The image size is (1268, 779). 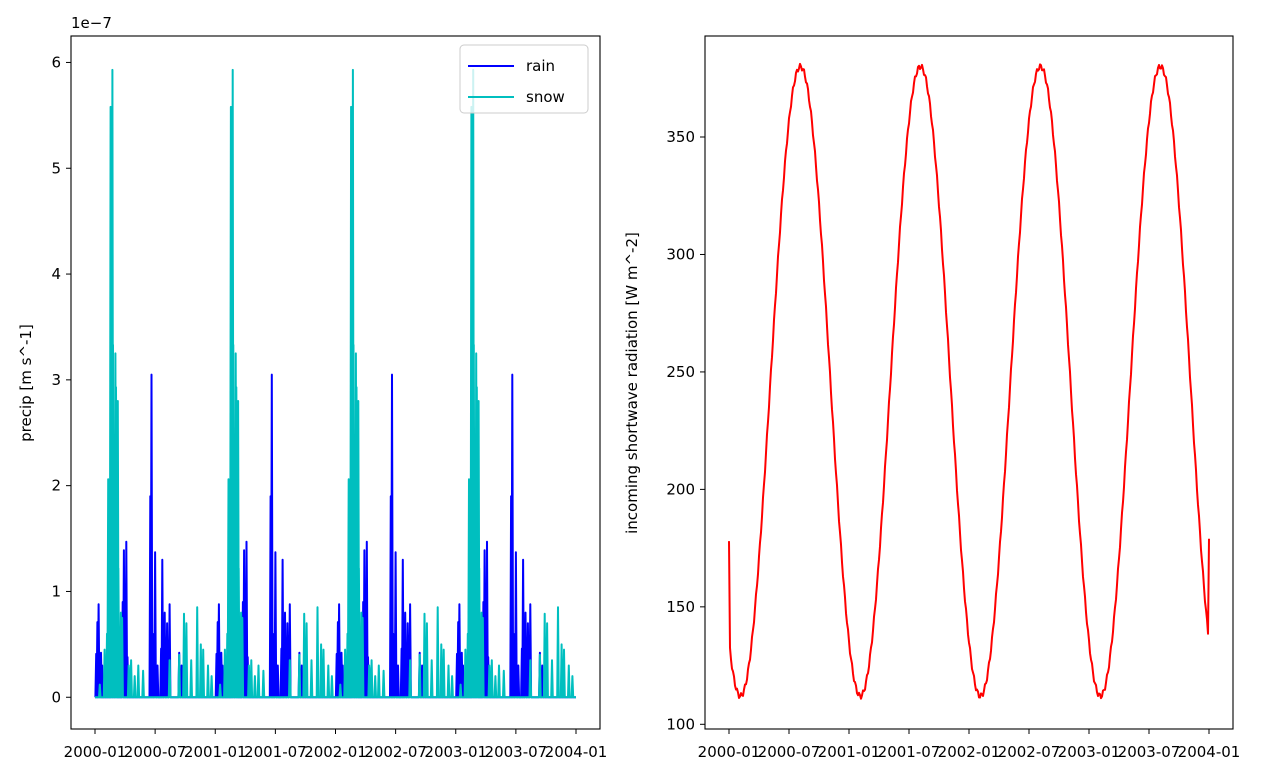 What do you see at coordinates (395, 752) in the screenshot?
I see `precip-xtick-label: 2002-07` at bounding box center [395, 752].